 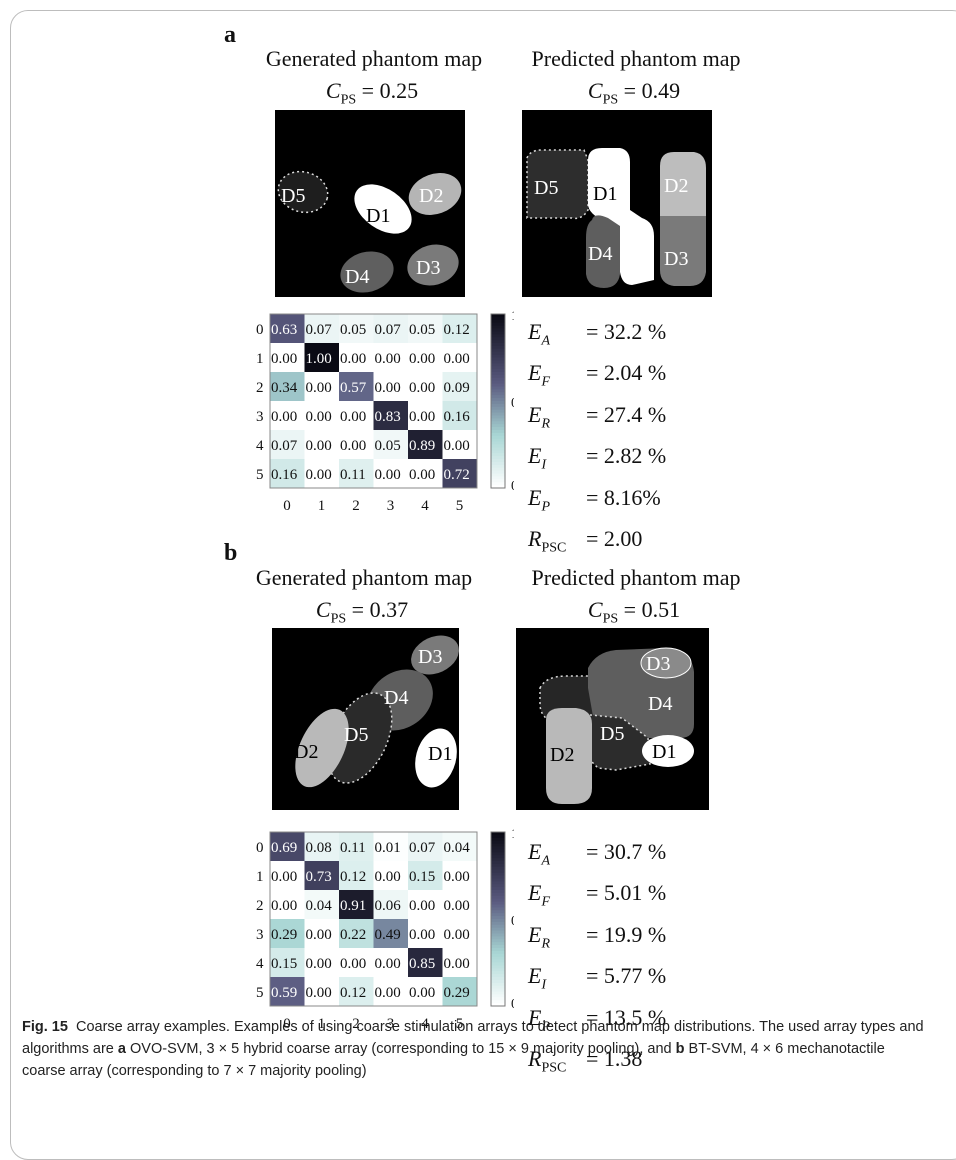 What do you see at coordinates (388, 964) in the screenshot?
I see `panel-b-cell-value-4-3: 0.00` at bounding box center [388, 964].